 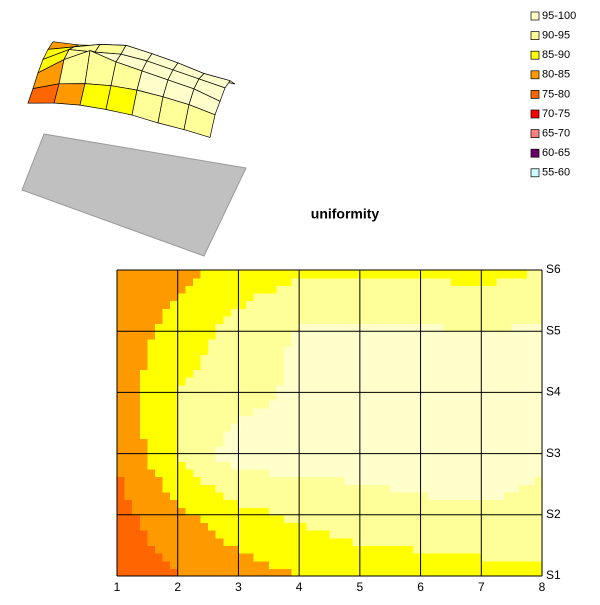 I want to click on surface-face, so click(x=199, y=121).